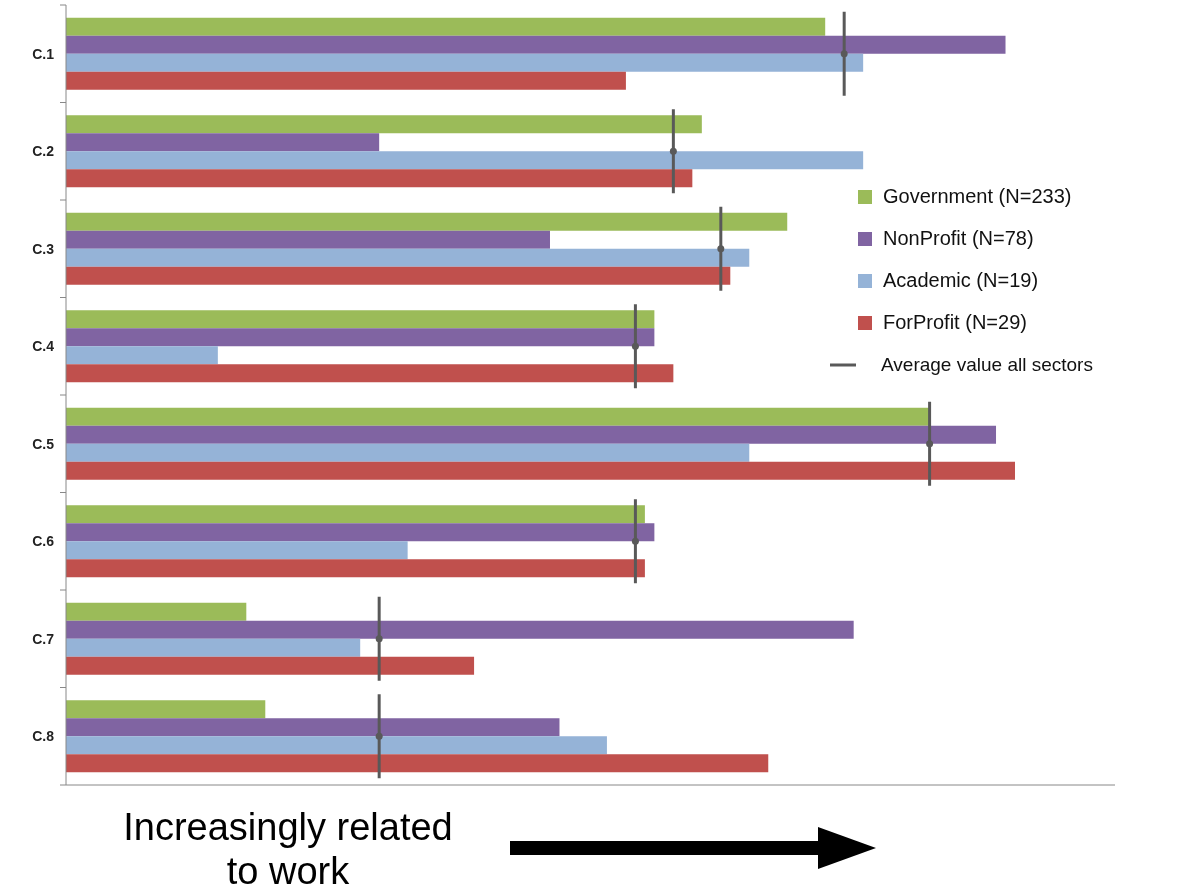 The height and width of the screenshot is (894, 1184). I want to click on y-tick-label: C.5, so click(43, 443).